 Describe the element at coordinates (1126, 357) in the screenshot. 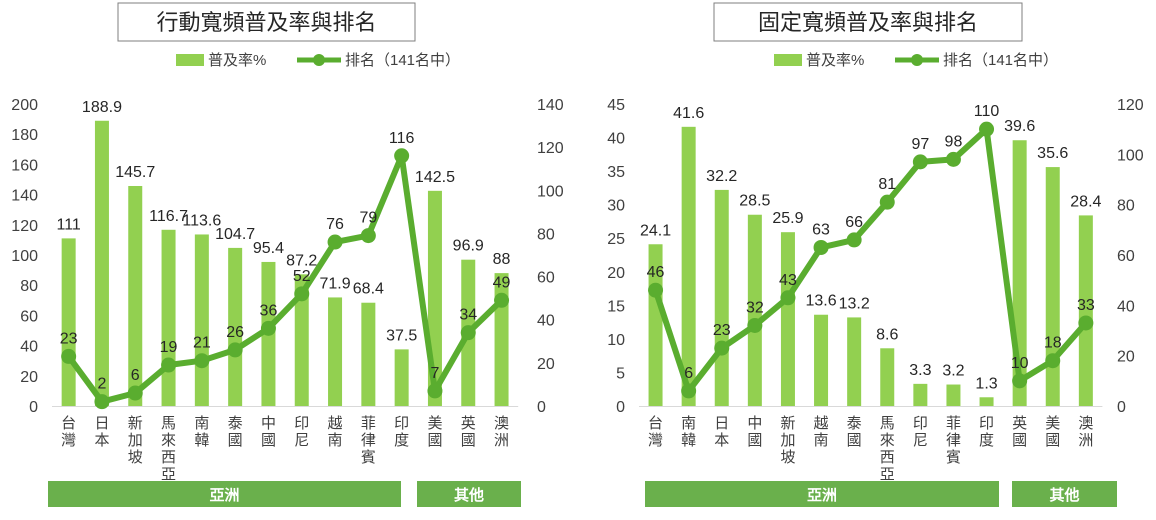

I see `chart2-right-tick-label: 20` at that location.